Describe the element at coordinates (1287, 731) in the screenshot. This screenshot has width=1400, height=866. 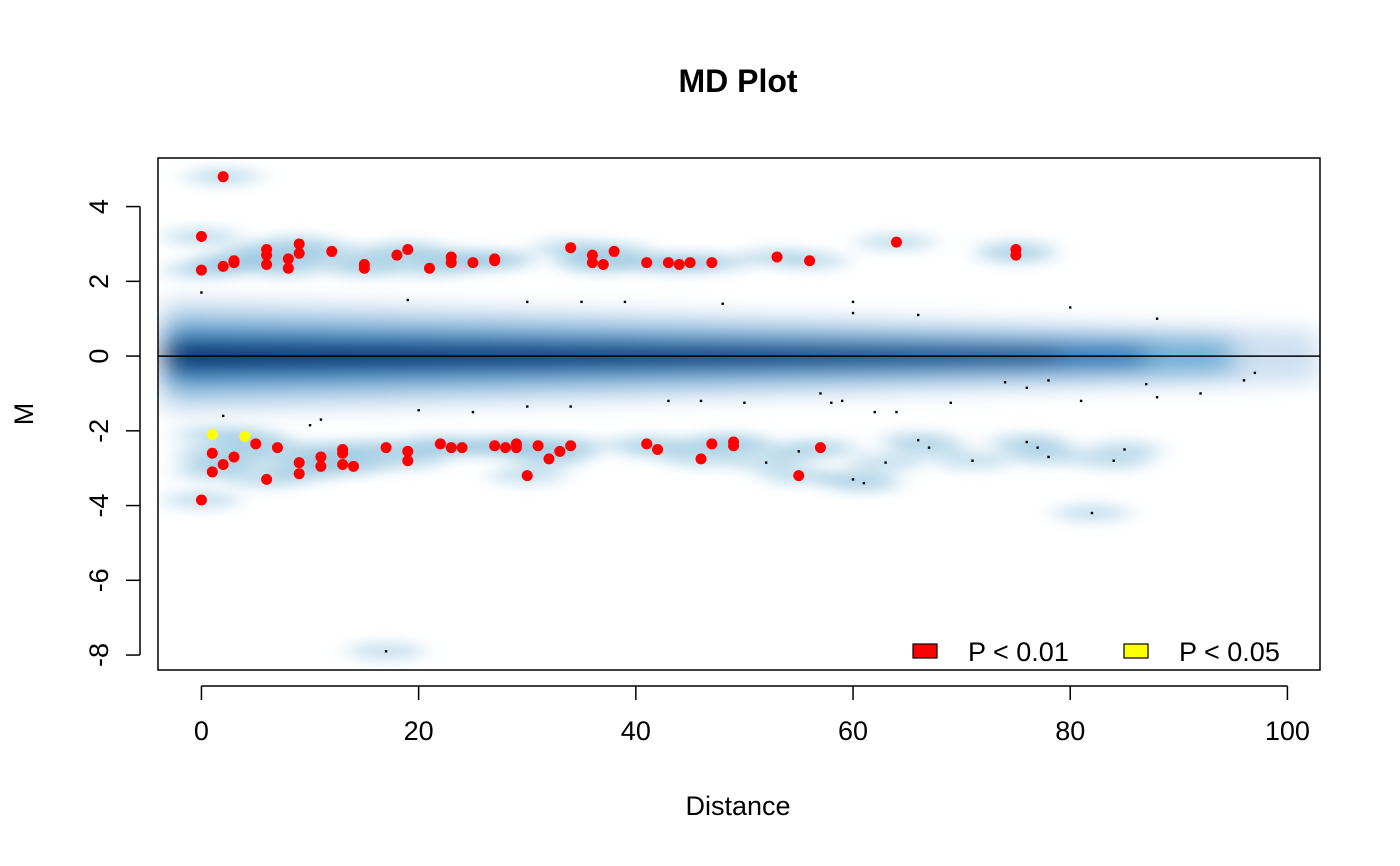
I see `x-tick-label: 100` at that location.